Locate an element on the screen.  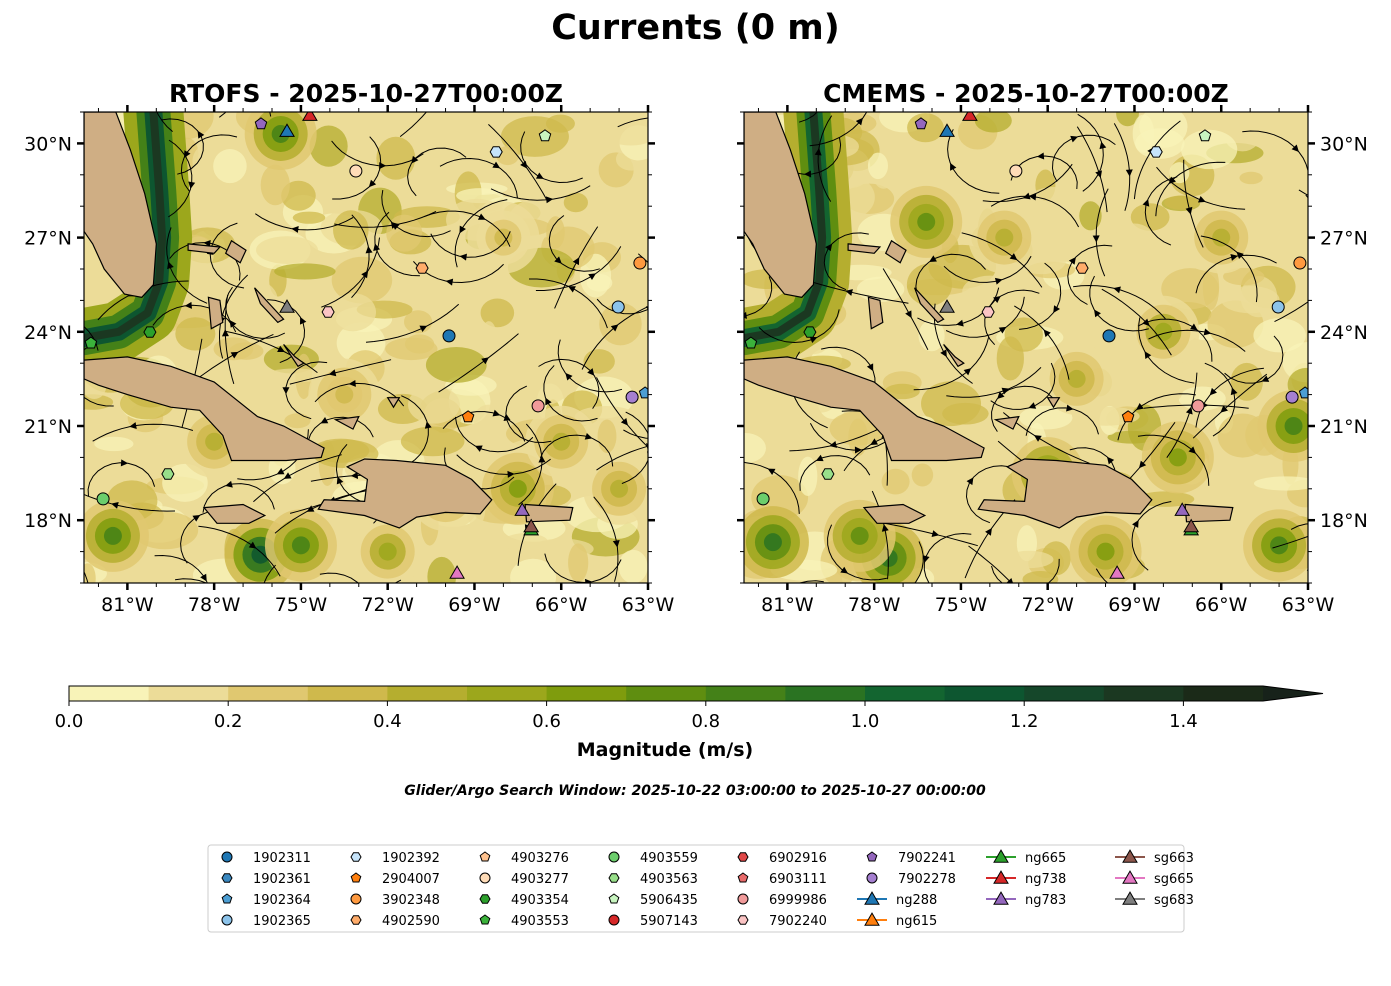
lat-tick-label: 18°N is located at coordinates (1344, 521).